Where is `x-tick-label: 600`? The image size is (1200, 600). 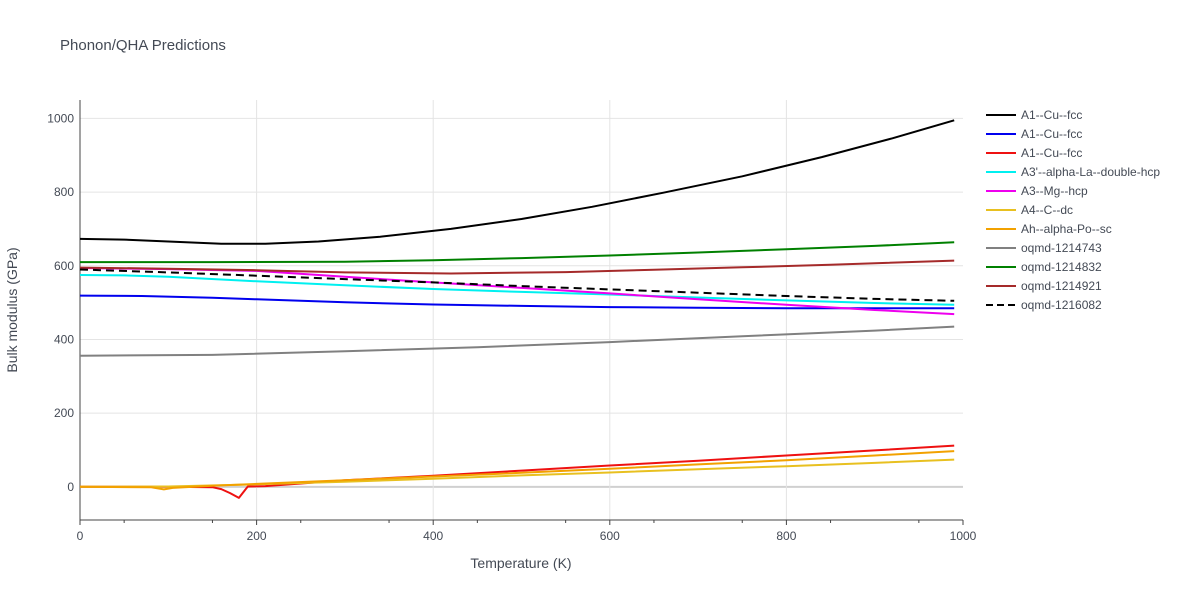
x-tick-label: 600 is located at coordinates (610, 536).